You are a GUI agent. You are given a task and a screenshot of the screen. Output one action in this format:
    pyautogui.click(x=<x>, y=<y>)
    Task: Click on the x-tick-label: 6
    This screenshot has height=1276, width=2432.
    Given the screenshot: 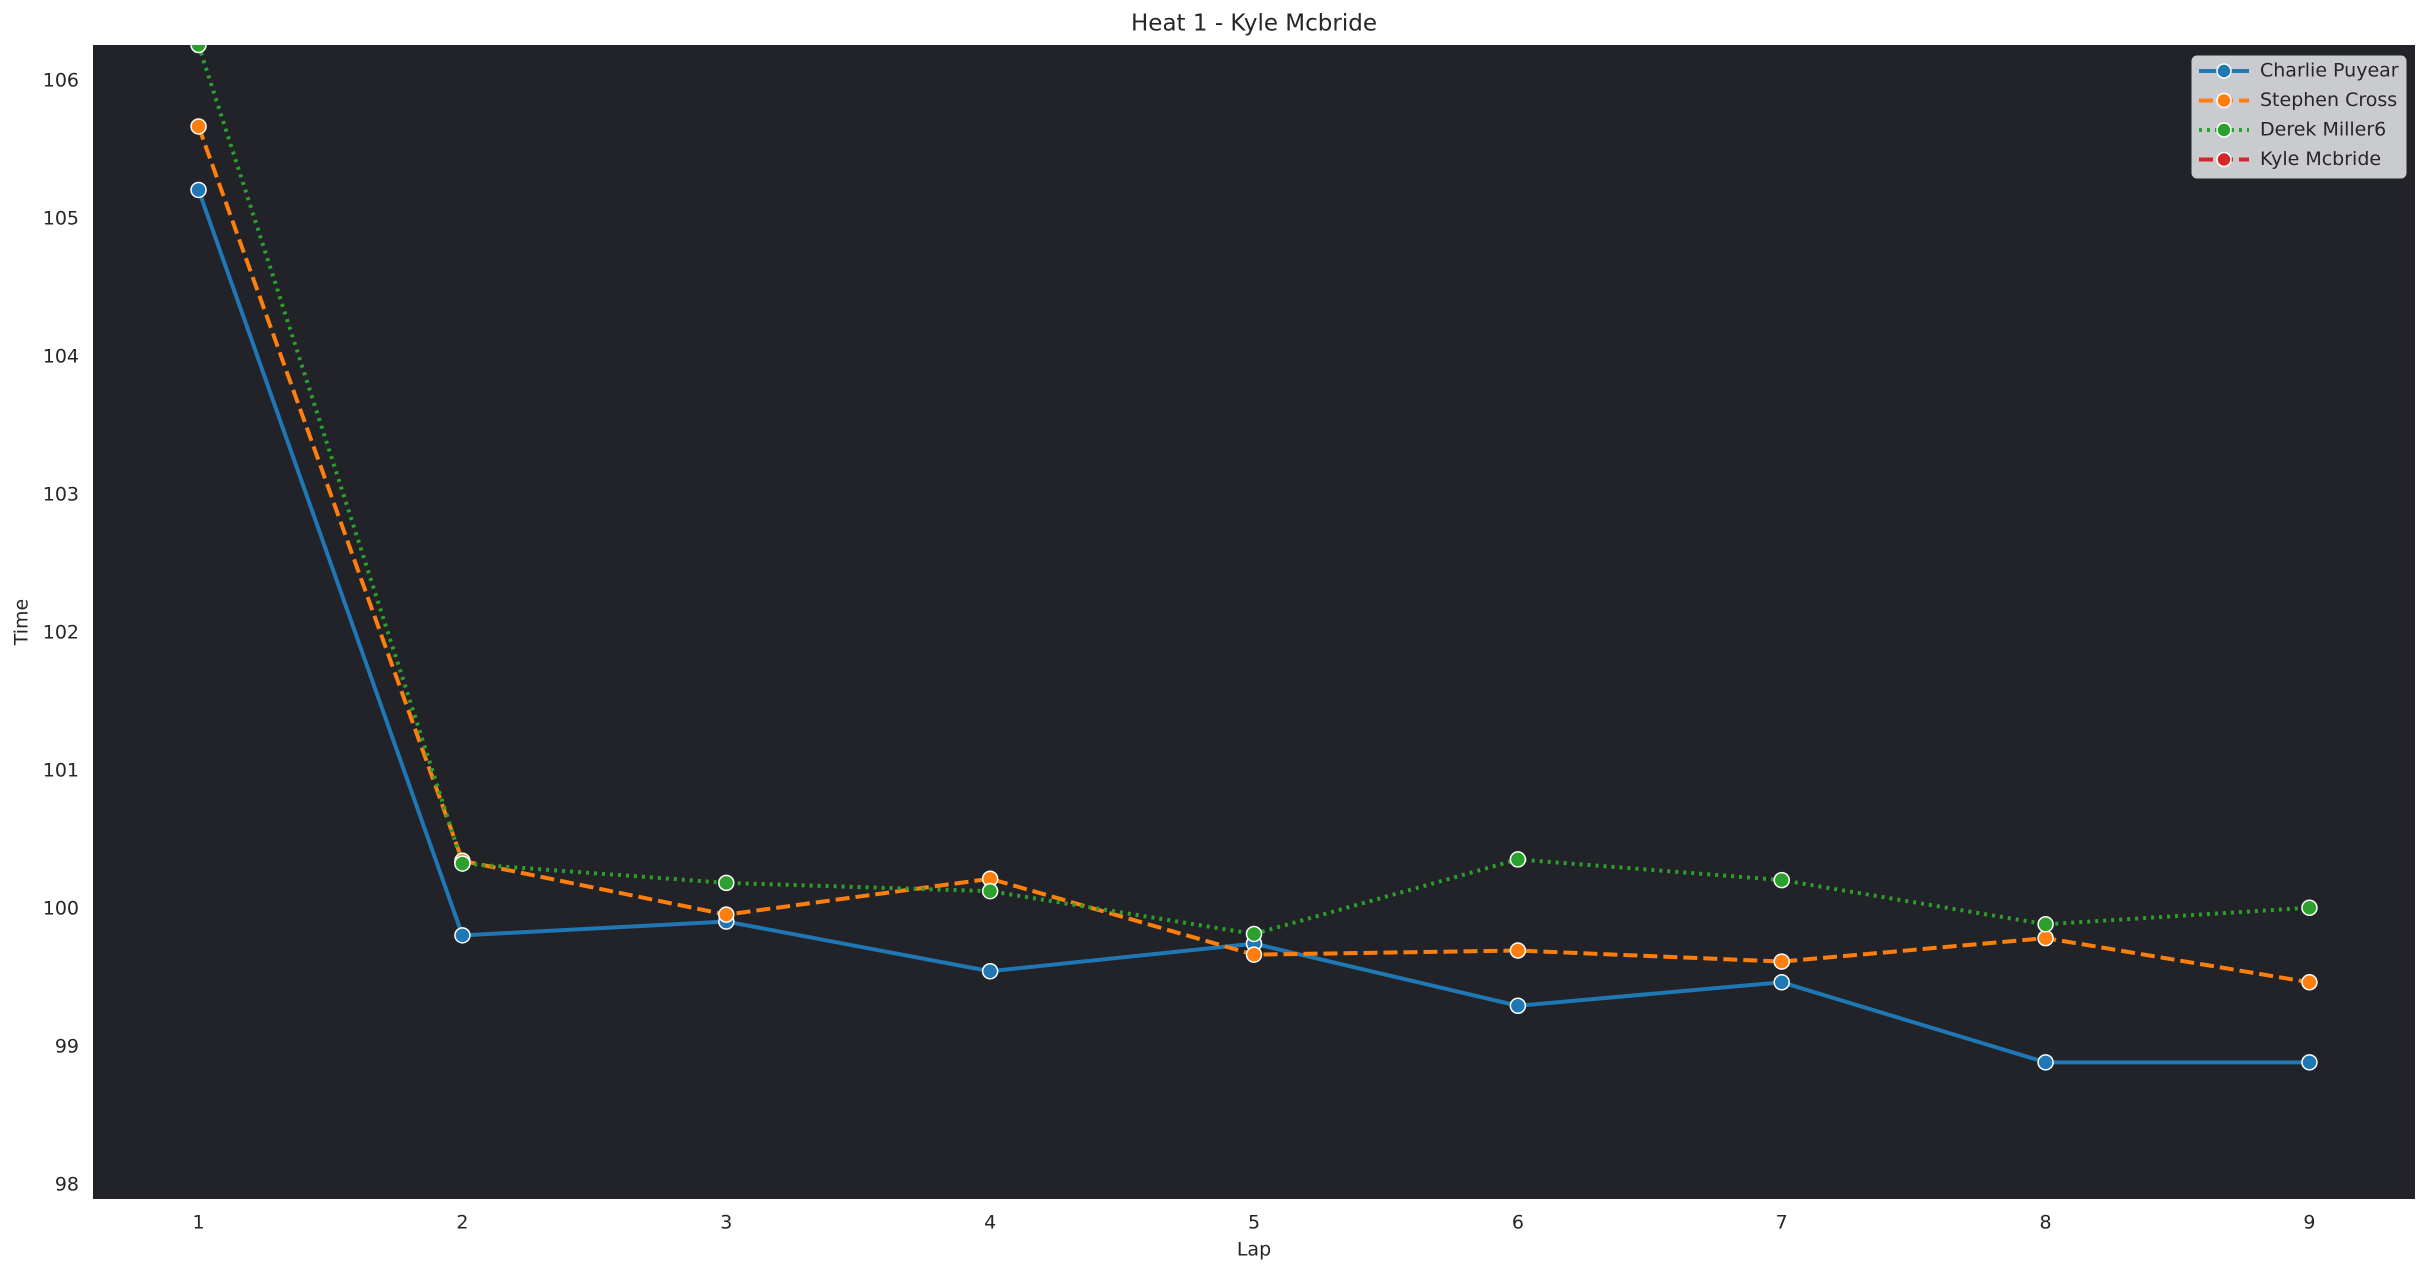 What is the action you would take?
    pyautogui.click(x=1518, y=1223)
    